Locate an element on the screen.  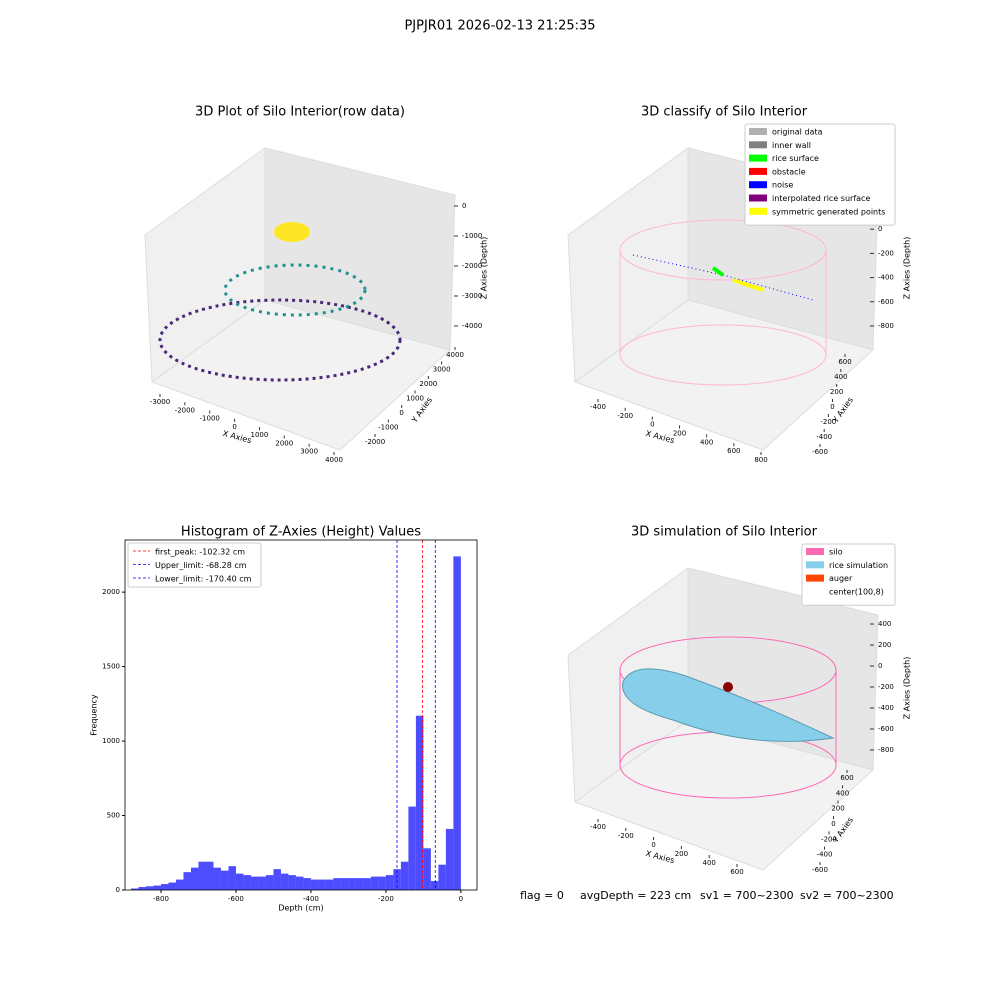
legend-label: interpolated rice surface is located at coordinates (821, 198).